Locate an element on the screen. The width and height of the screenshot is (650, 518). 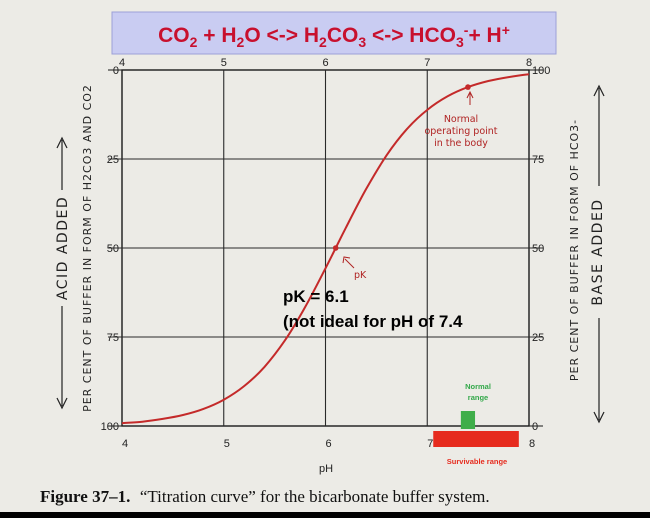
pk-point is located at coordinates (335, 248).